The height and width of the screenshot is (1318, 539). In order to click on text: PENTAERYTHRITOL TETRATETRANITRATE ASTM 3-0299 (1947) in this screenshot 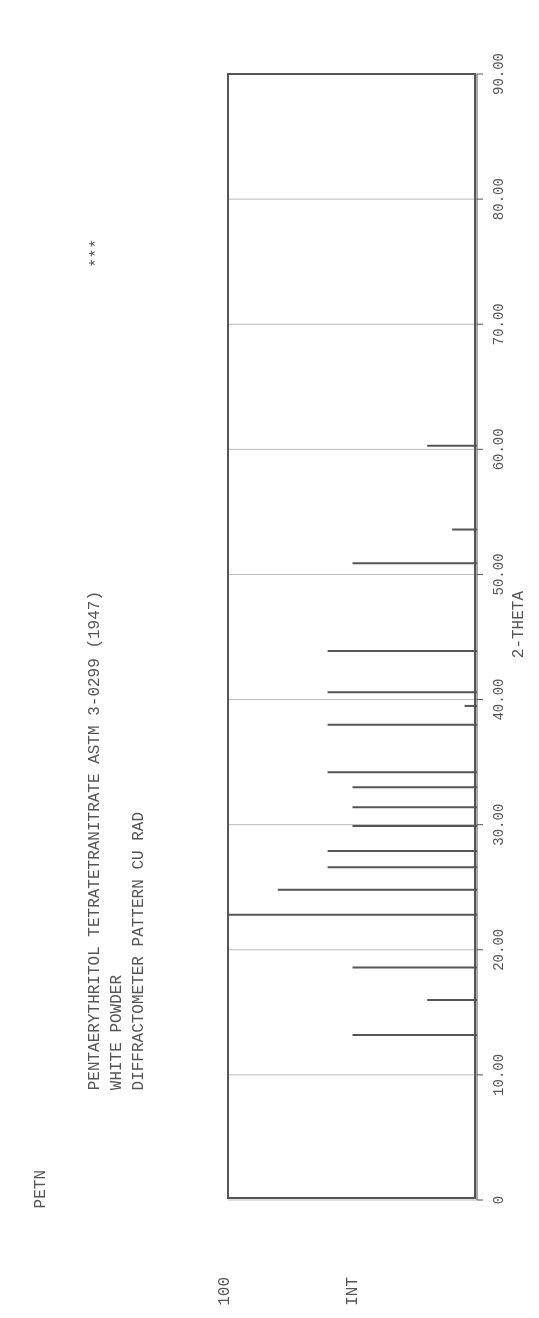, I will do `click(95, 840)`.